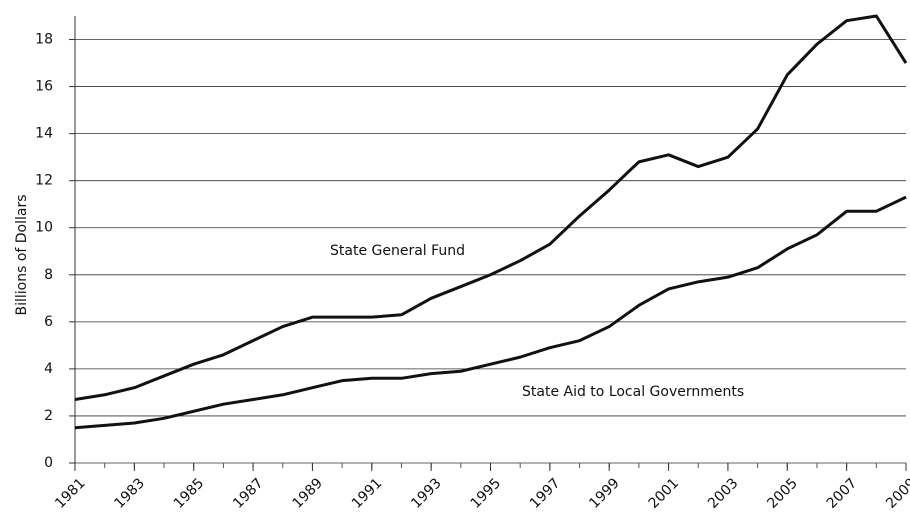 The image size is (910, 520). What do you see at coordinates (48, 275) in the screenshot?
I see `y-tick-label: 8` at bounding box center [48, 275].